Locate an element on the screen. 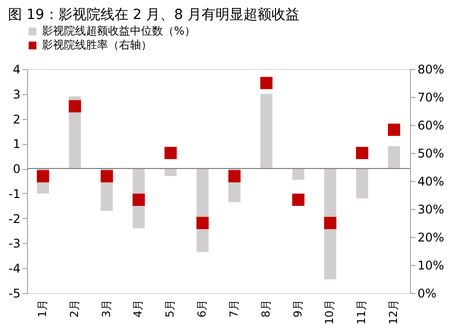  x-tick-label: 3月 is located at coordinates (106, 309).